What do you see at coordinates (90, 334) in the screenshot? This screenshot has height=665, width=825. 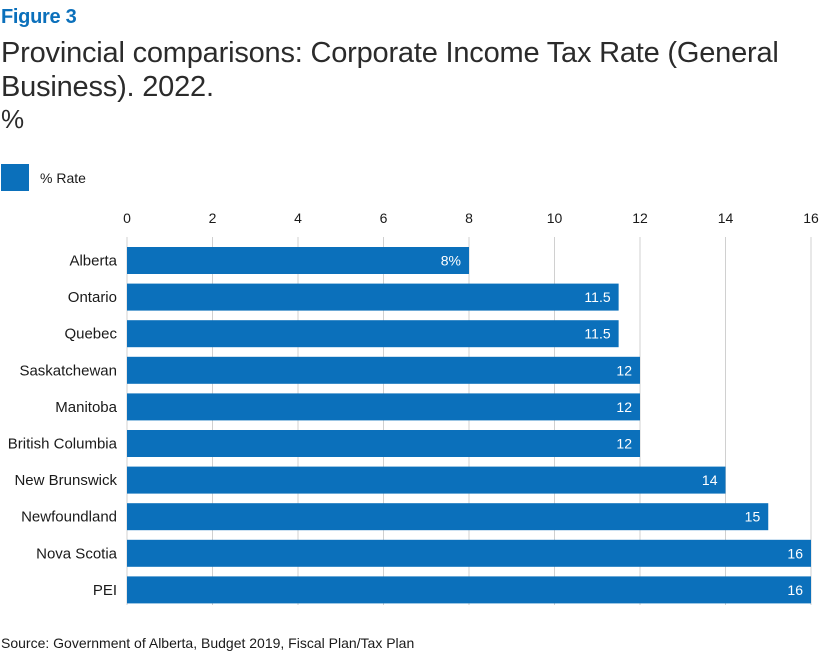 I see `category-label: Quebec` at bounding box center [90, 334].